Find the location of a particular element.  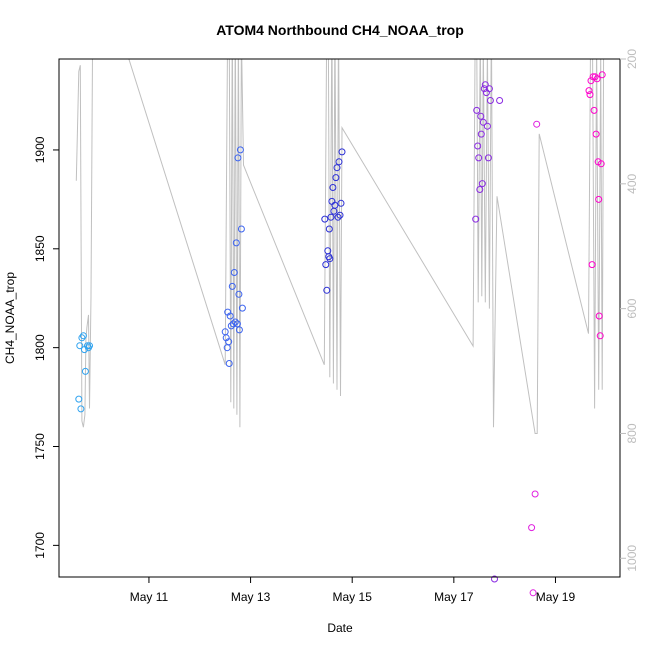

y2-tick-label: 800 is located at coordinates (632, 433).